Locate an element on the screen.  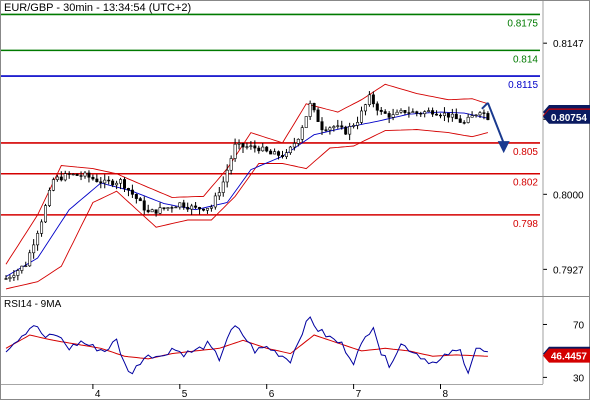
rsi-label: RSI14 - 9MA is located at coordinates (33, 304).